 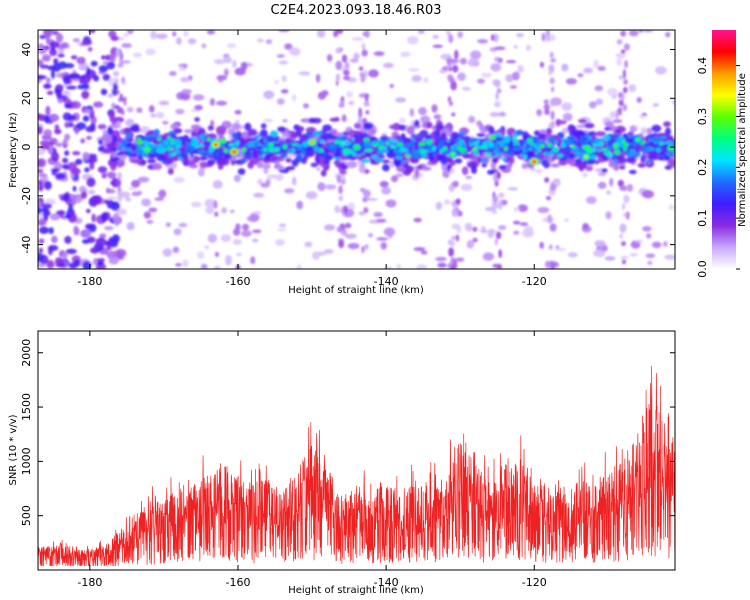 I want to click on x-tick-label: -180, so click(x=89, y=281).